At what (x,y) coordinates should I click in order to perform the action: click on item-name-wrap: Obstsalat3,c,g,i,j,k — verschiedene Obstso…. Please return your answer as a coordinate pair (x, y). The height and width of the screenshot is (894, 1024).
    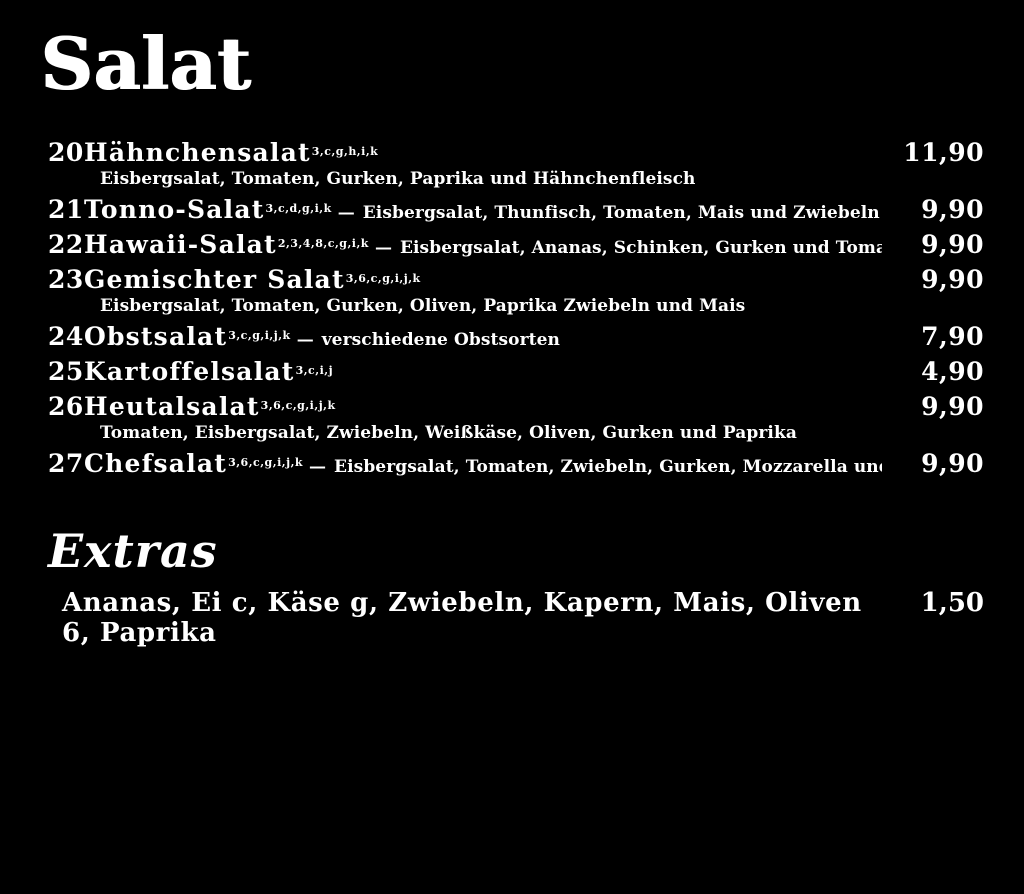
    Looking at the image, I should click on (483, 336).